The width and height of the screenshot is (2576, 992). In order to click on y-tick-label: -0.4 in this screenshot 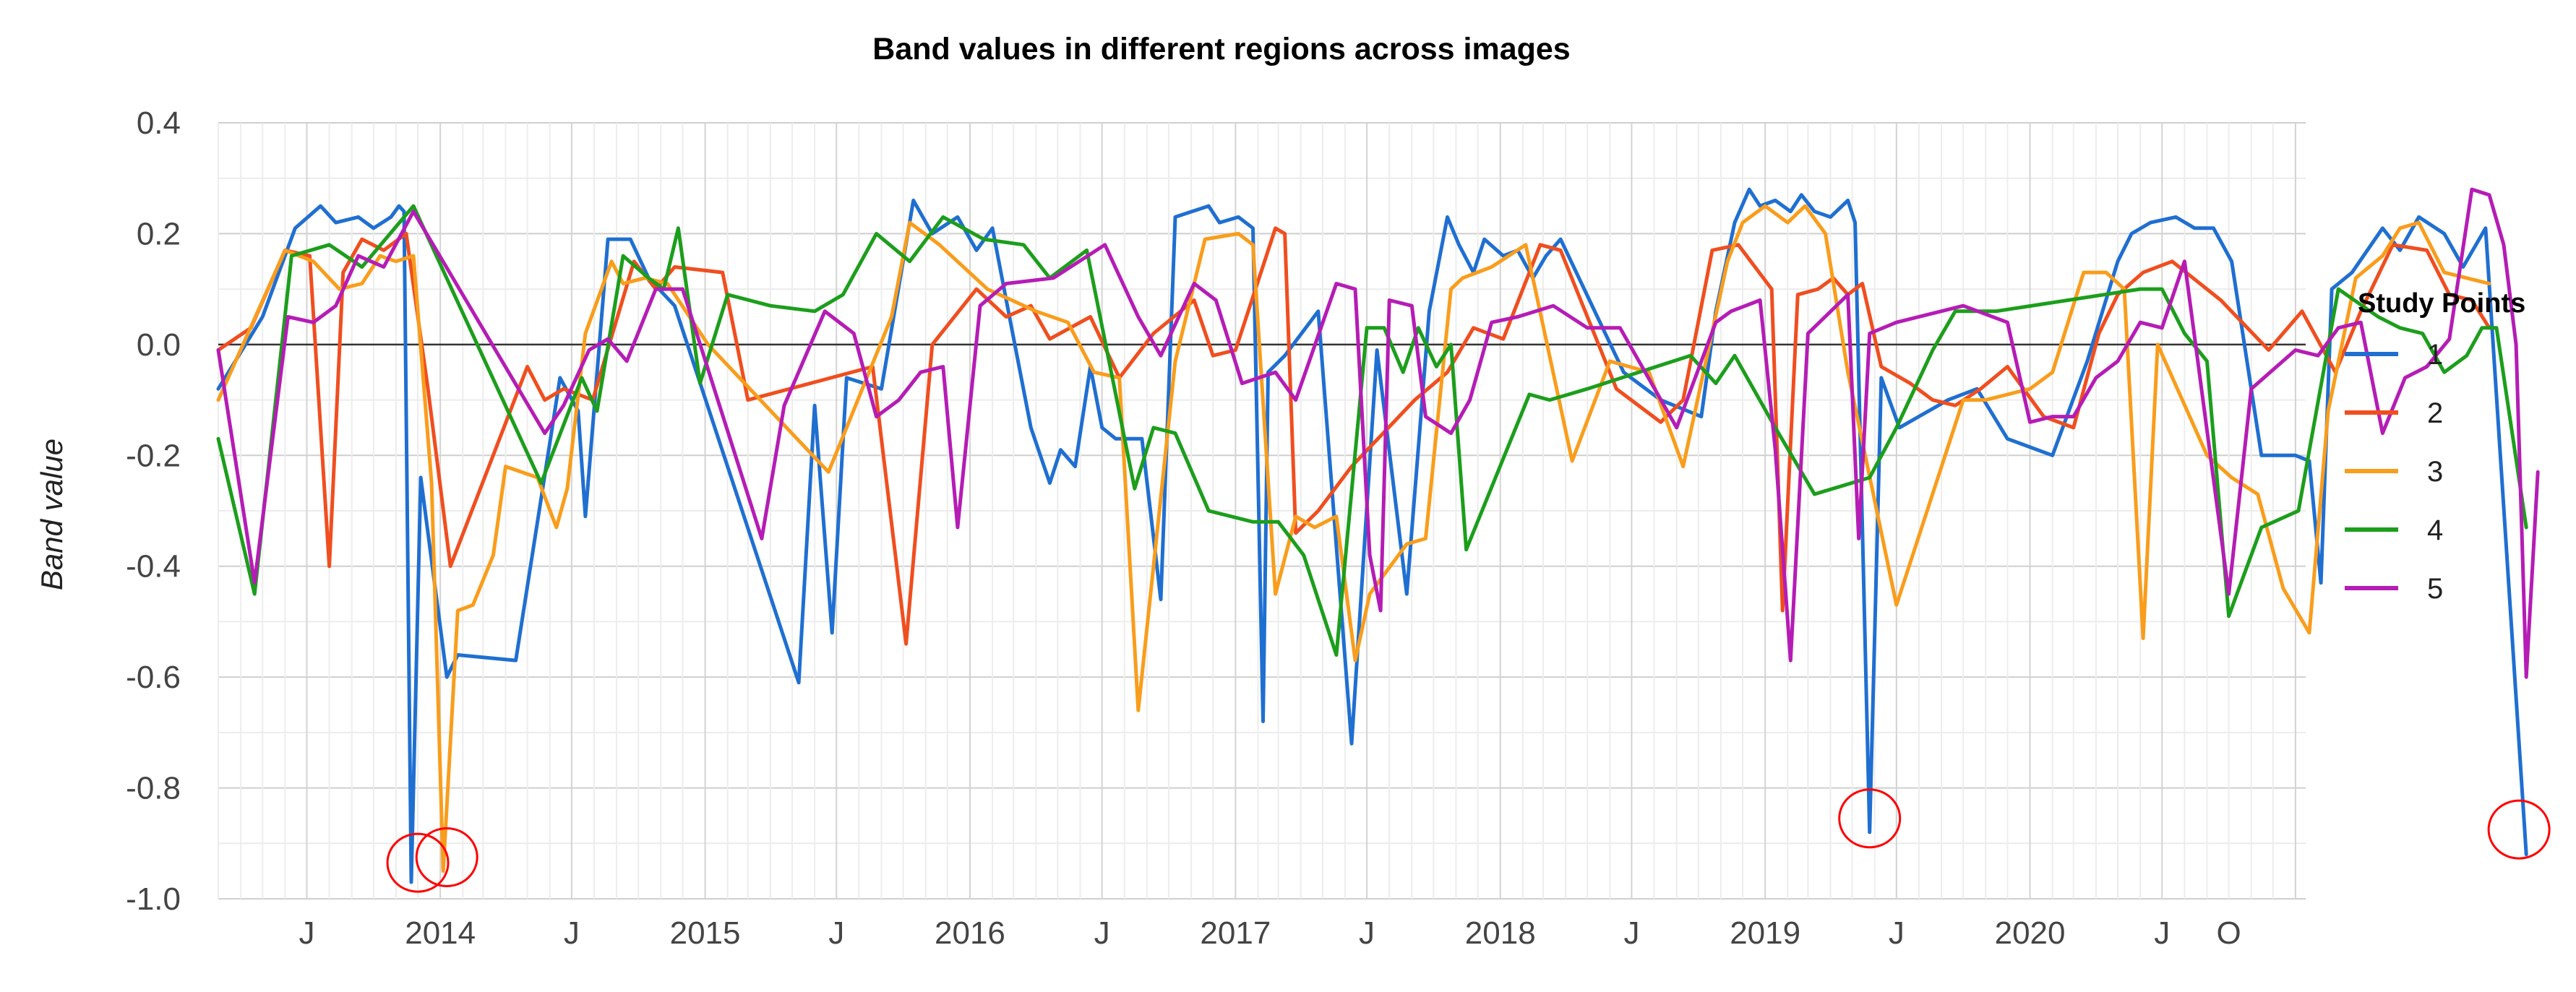, I will do `click(154, 567)`.